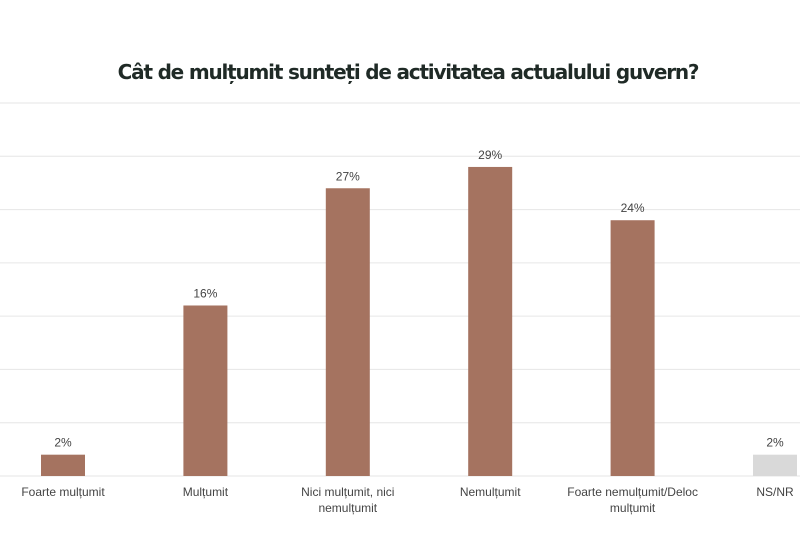 Image resolution: width=800 pixels, height=534 pixels. What do you see at coordinates (490, 155) in the screenshot?
I see `data-label: 29%` at bounding box center [490, 155].